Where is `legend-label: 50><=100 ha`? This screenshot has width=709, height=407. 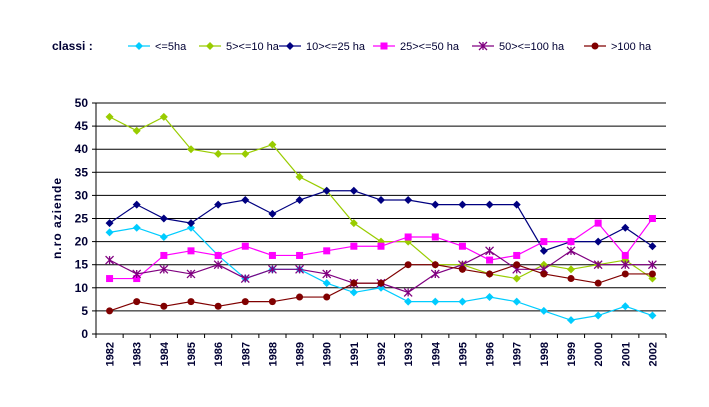 legend-label: 50><=100 ha is located at coordinates (532, 47).